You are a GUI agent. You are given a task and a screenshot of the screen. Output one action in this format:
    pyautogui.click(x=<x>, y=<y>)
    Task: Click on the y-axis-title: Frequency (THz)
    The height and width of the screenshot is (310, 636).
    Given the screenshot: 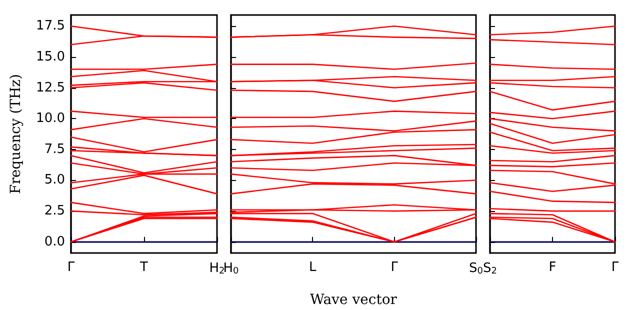 What is the action you would take?
    pyautogui.click(x=16, y=134)
    